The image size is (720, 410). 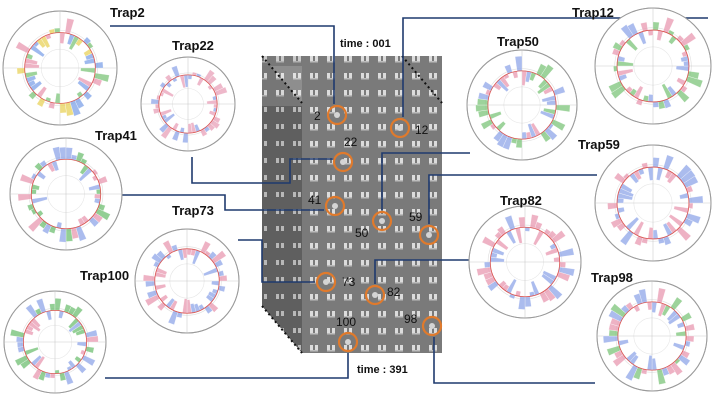 I want to click on trap-marker-trap98, so click(x=432, y=326).